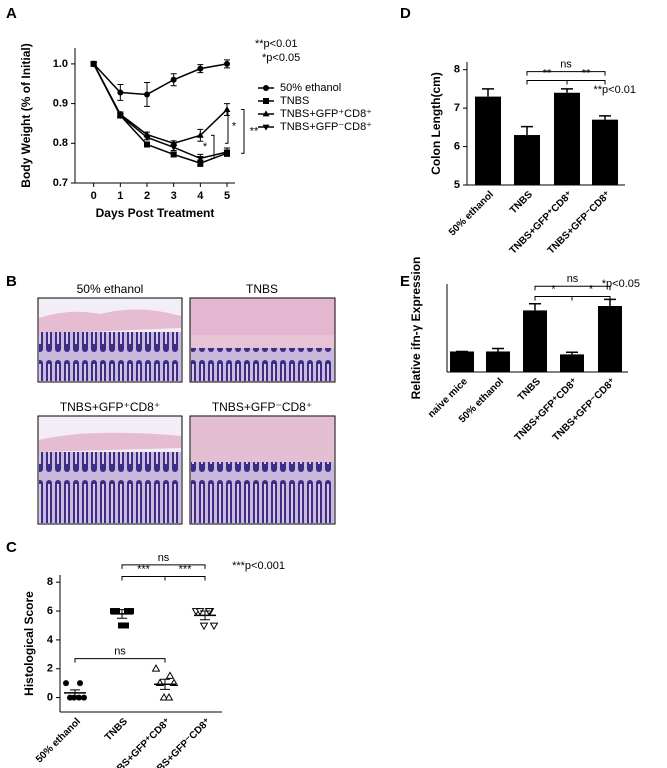 The height and width of the screenshot is (768, 667). Describe the element at coordinates (110, 289) in the screenshot. I see `image-title: 50% ethanol` at that location.